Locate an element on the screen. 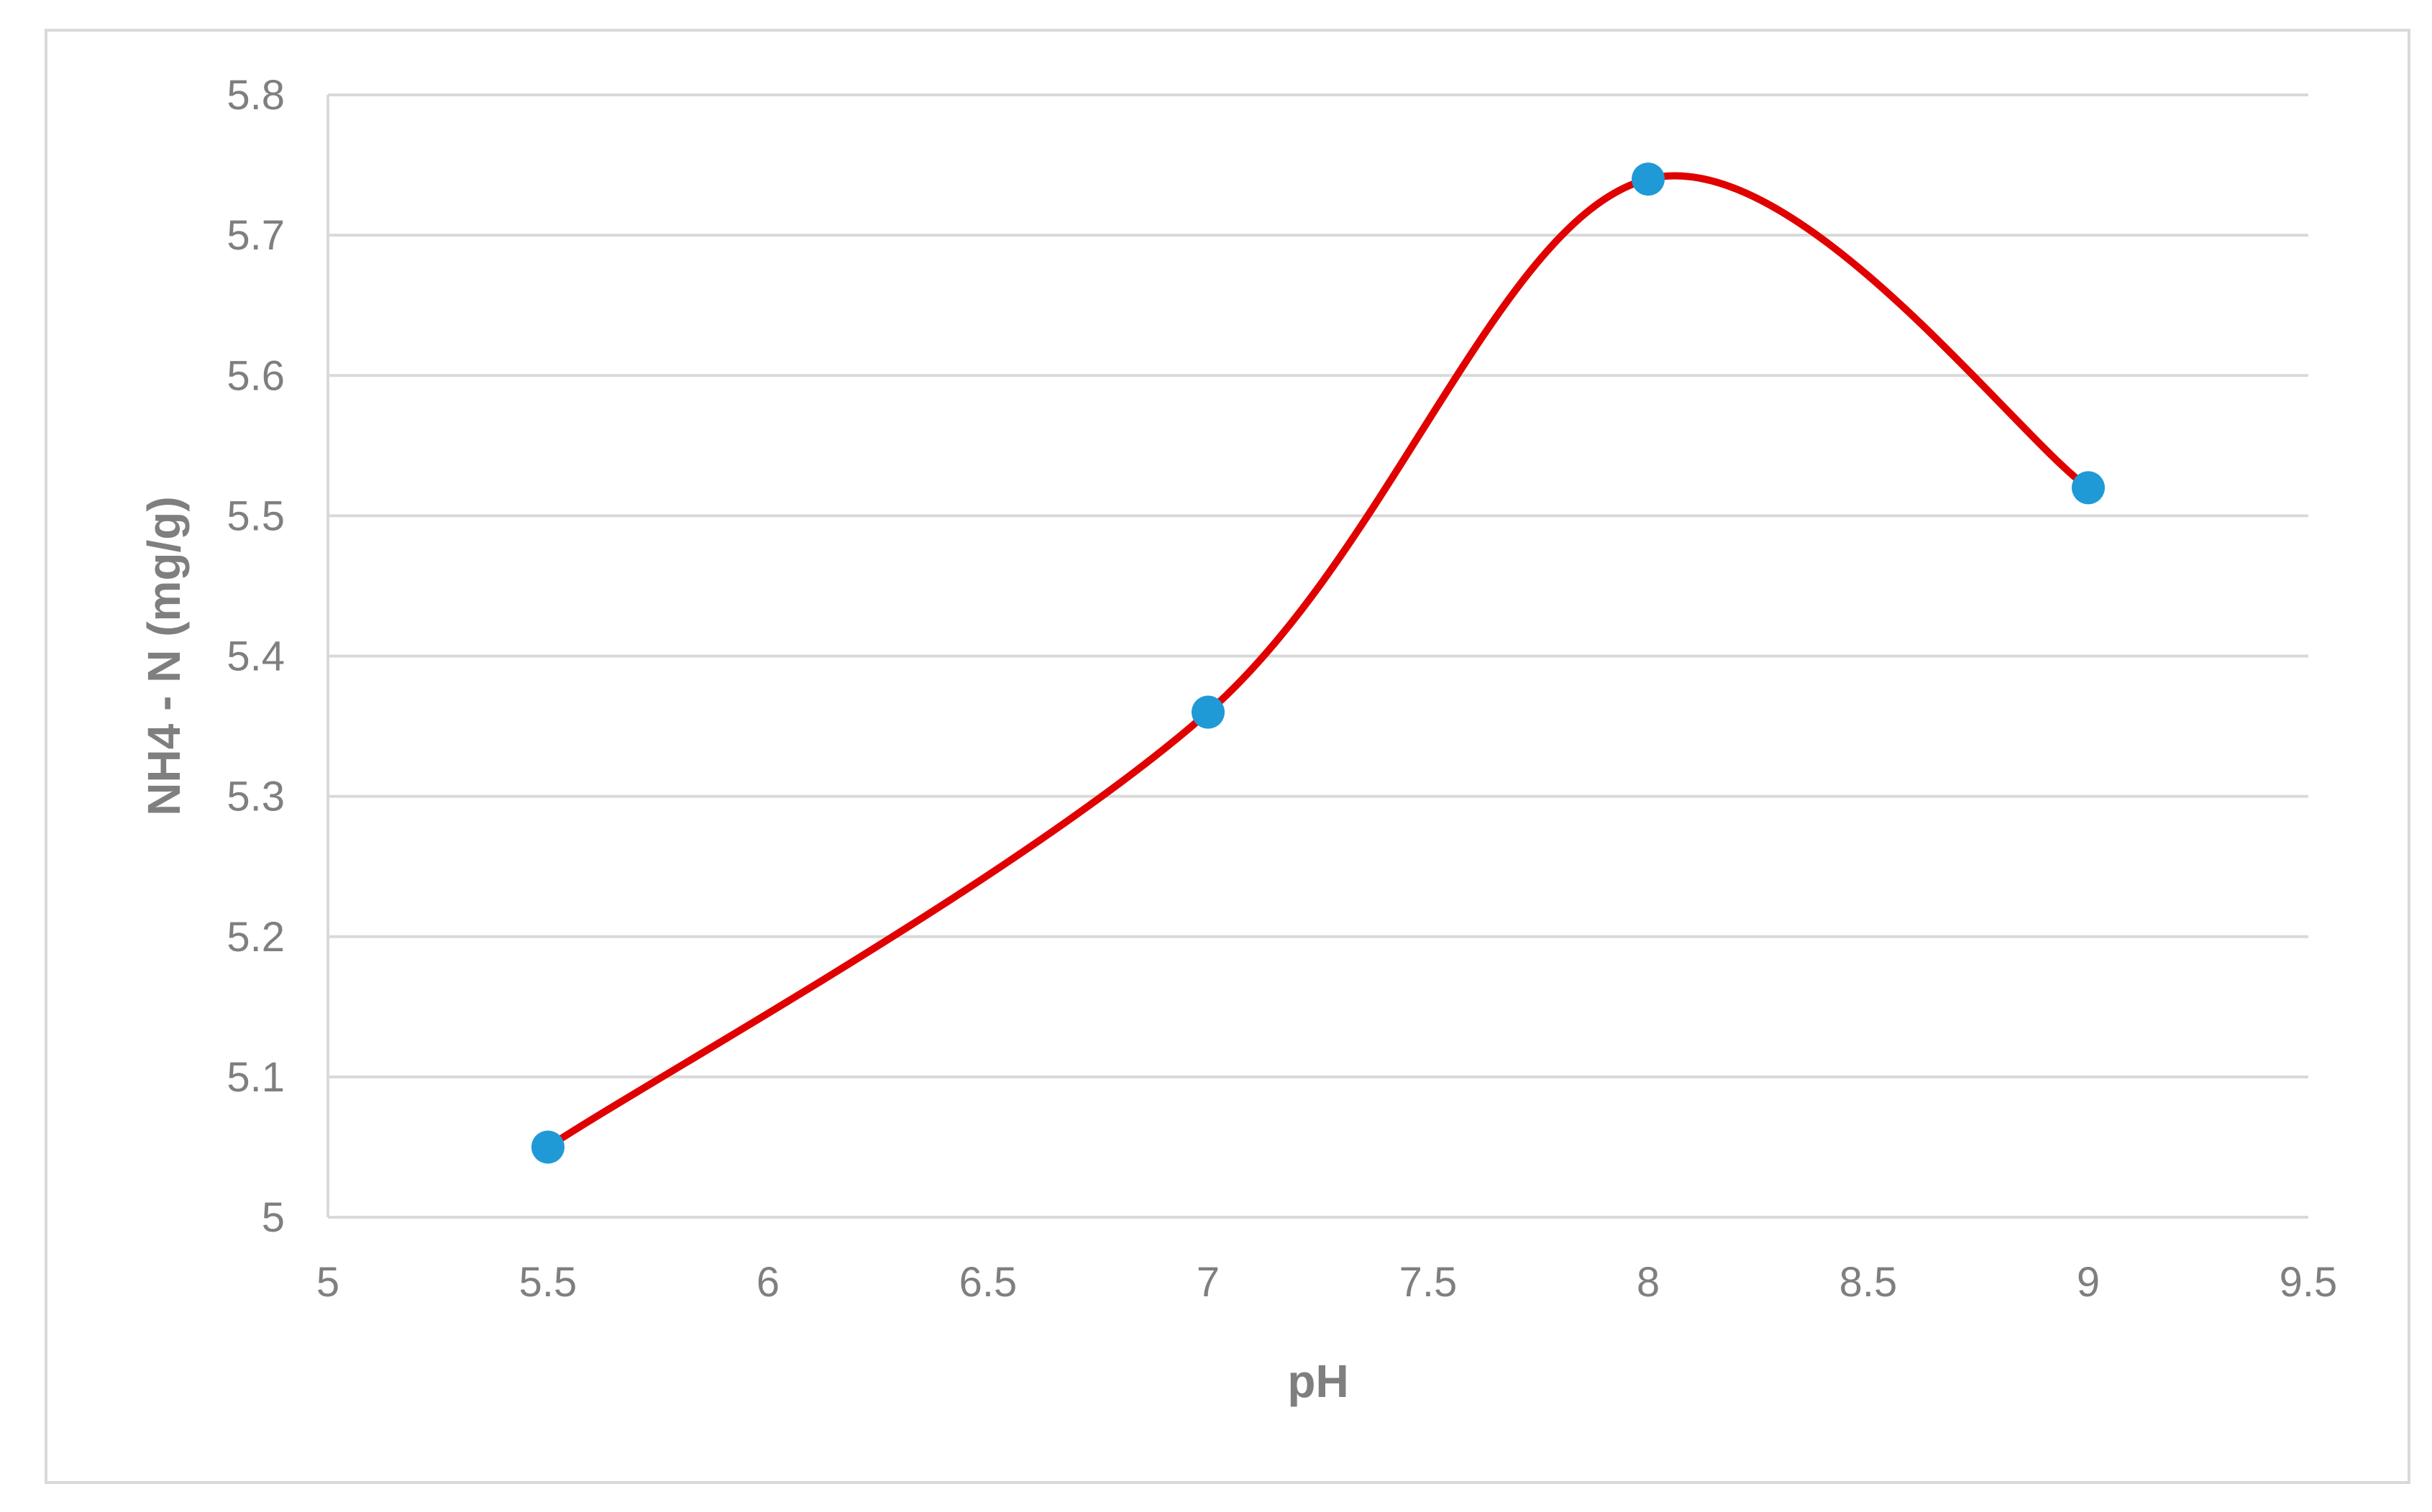 The width and height of the screenshot is (2432, 1512). y-tick-label: 5.6 is located at coordinates (256, 375).